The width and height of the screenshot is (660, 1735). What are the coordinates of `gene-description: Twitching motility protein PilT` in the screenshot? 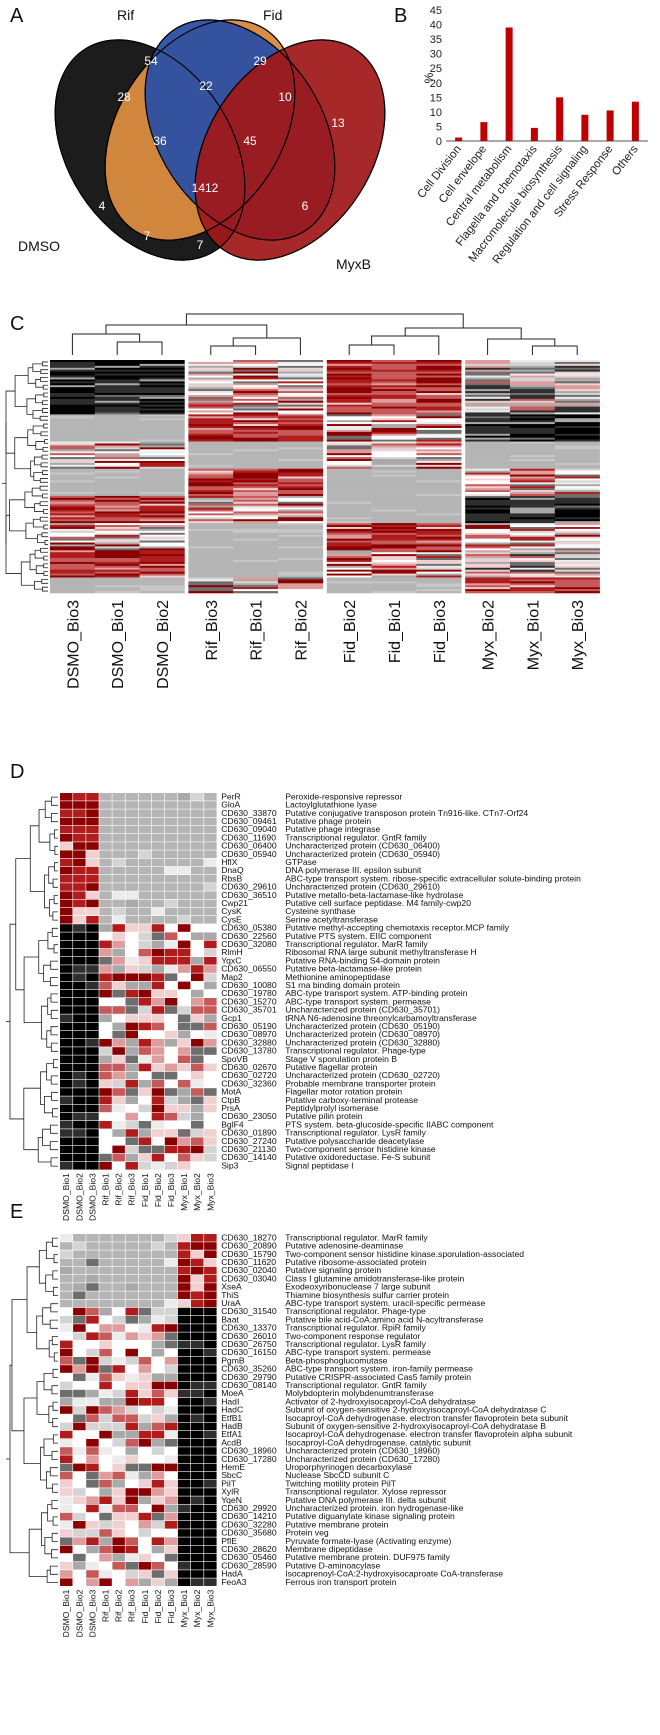 It's located at (341, 1483).